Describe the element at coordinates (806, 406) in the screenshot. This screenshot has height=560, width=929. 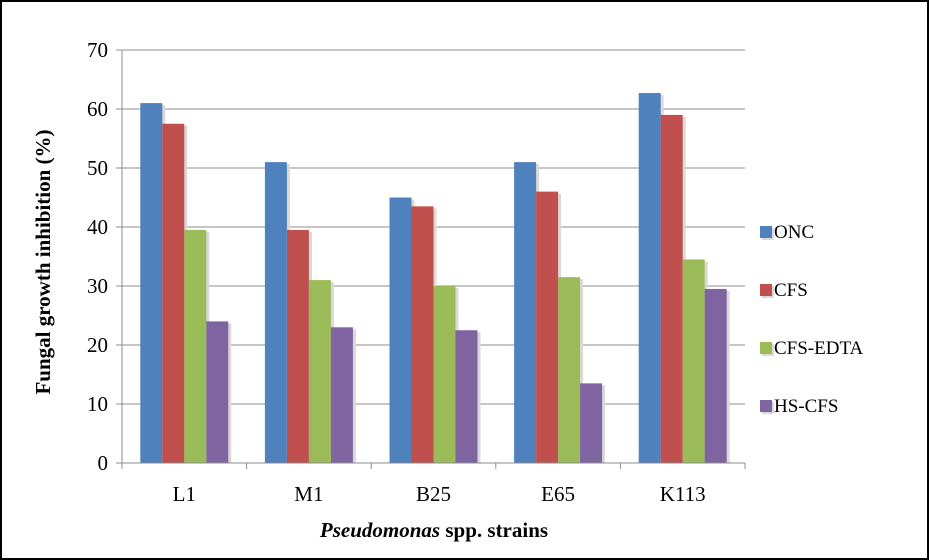
I see `legend-label: HS-CFS` at that location.